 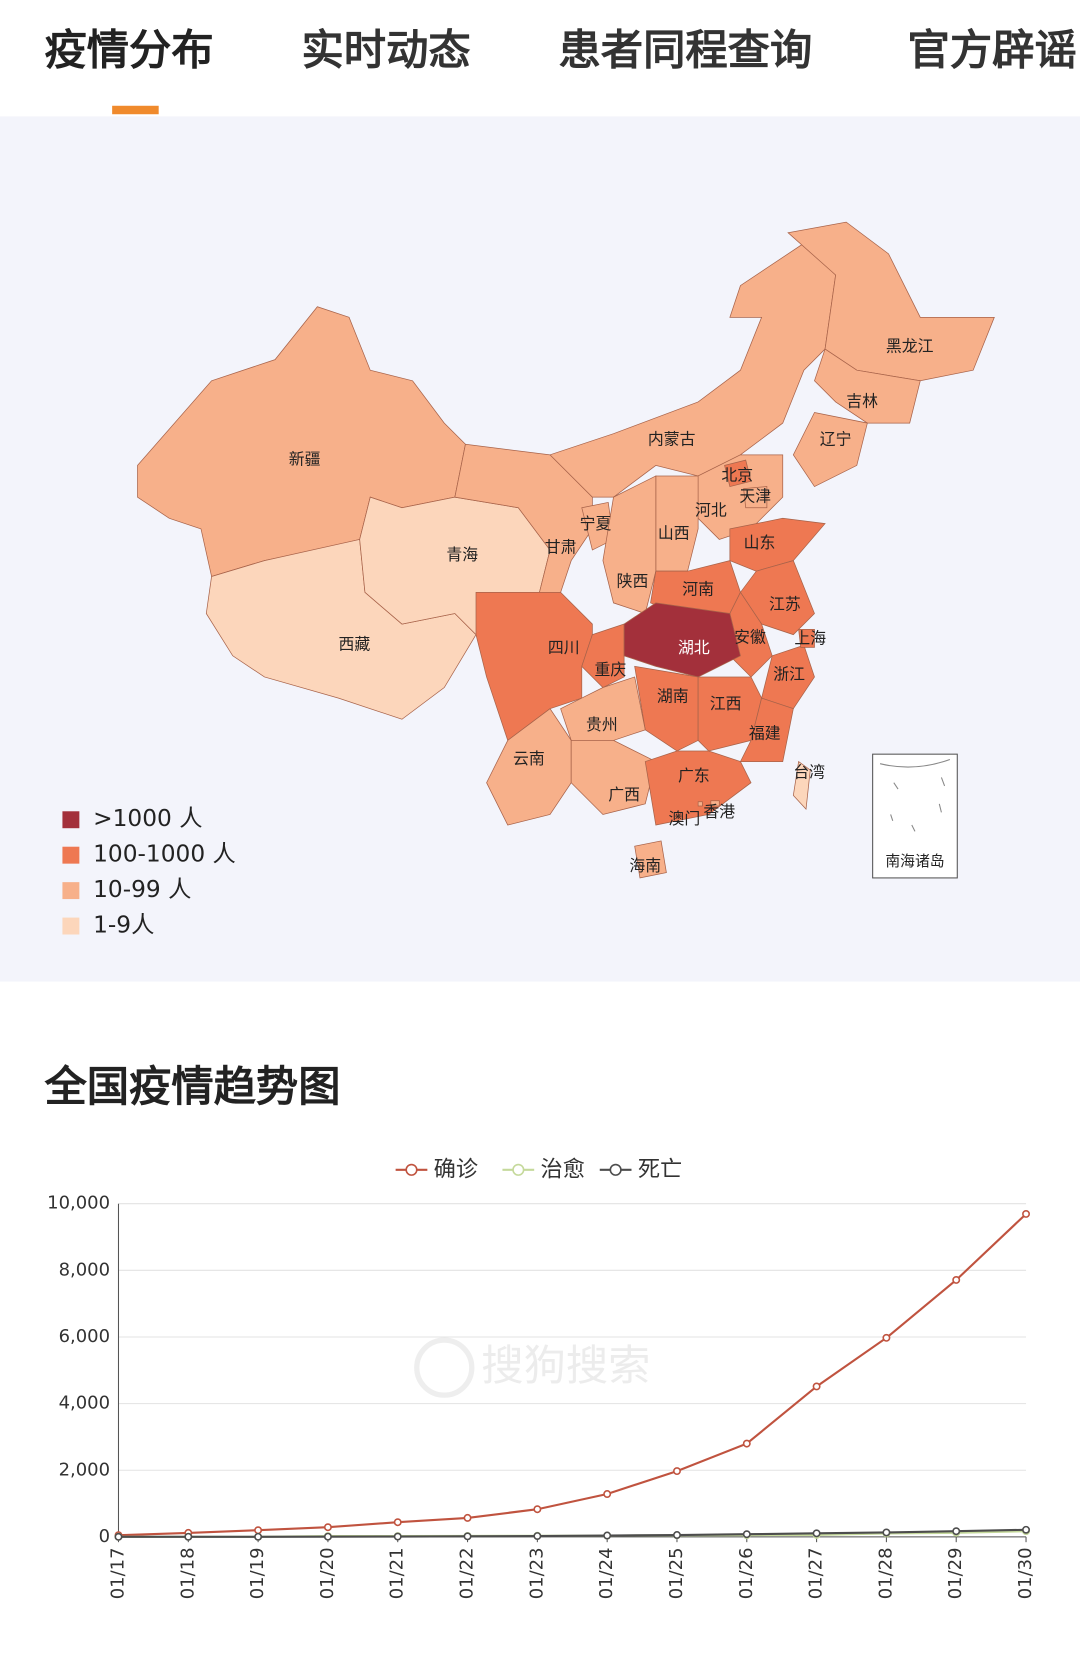 I want to click on province-label: 湖南, so click(x=673, y=696).